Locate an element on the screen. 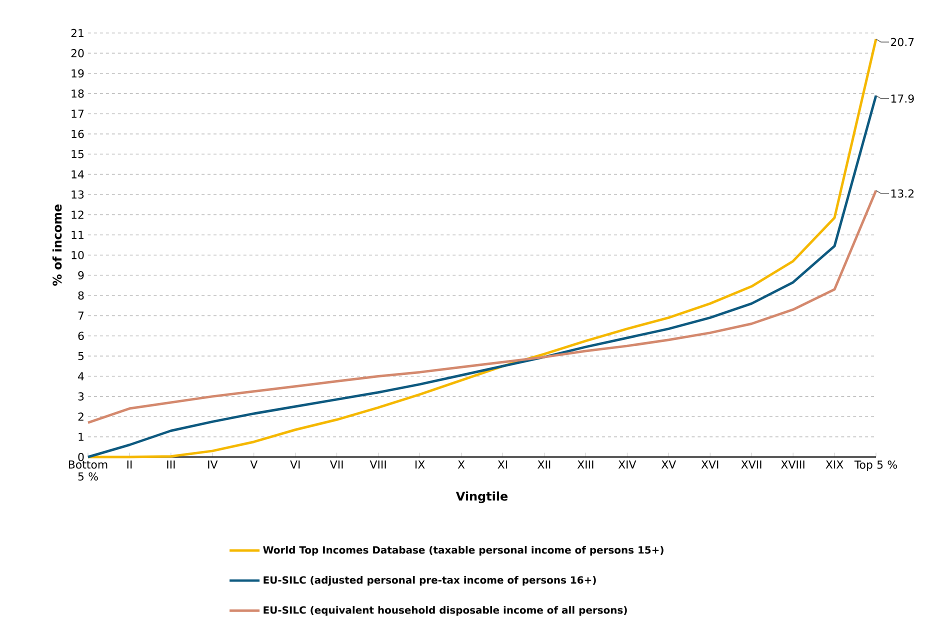 The image size is (928, 635). y-tick-label: 11 is located at coordinates (78, 234).